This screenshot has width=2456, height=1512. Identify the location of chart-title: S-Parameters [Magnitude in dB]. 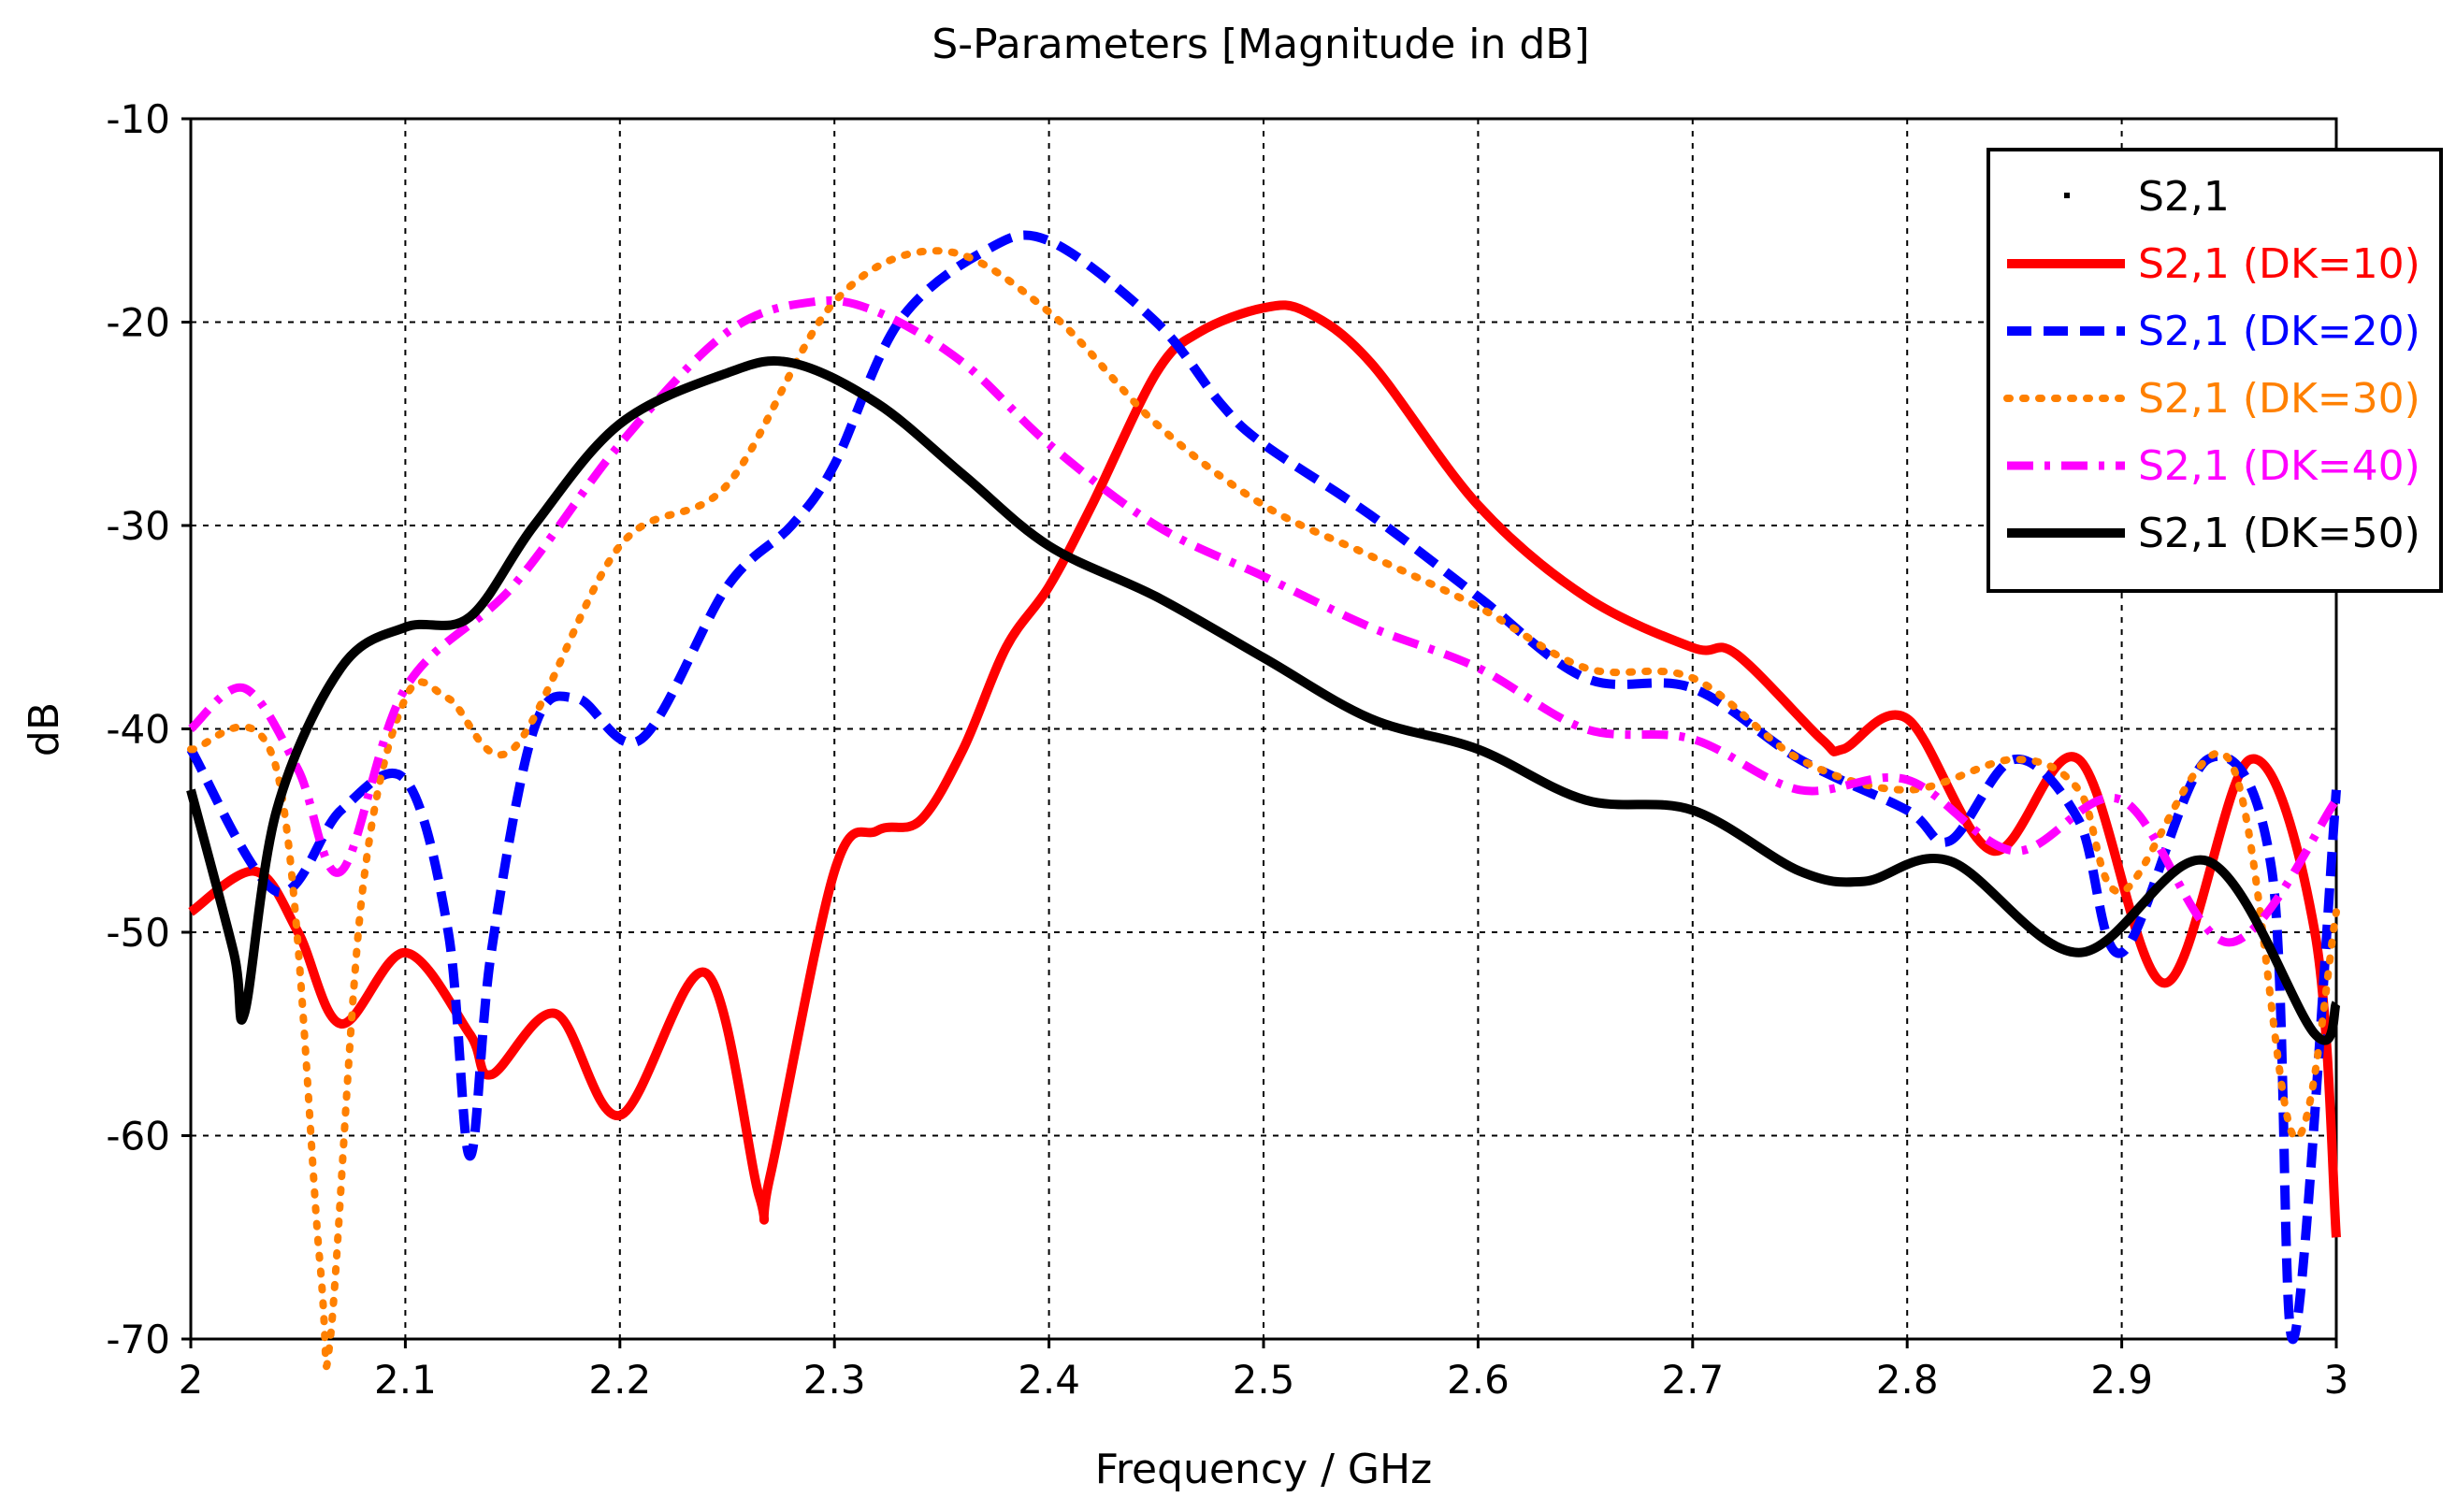
(1260, 44).